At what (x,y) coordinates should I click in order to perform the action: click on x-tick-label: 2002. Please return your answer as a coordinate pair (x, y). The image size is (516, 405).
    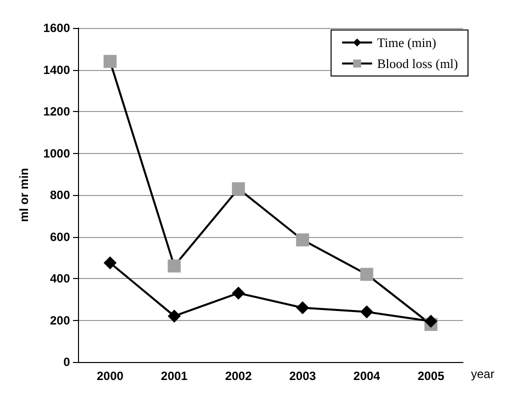
    Looking at the image, I should click on (238, 376).